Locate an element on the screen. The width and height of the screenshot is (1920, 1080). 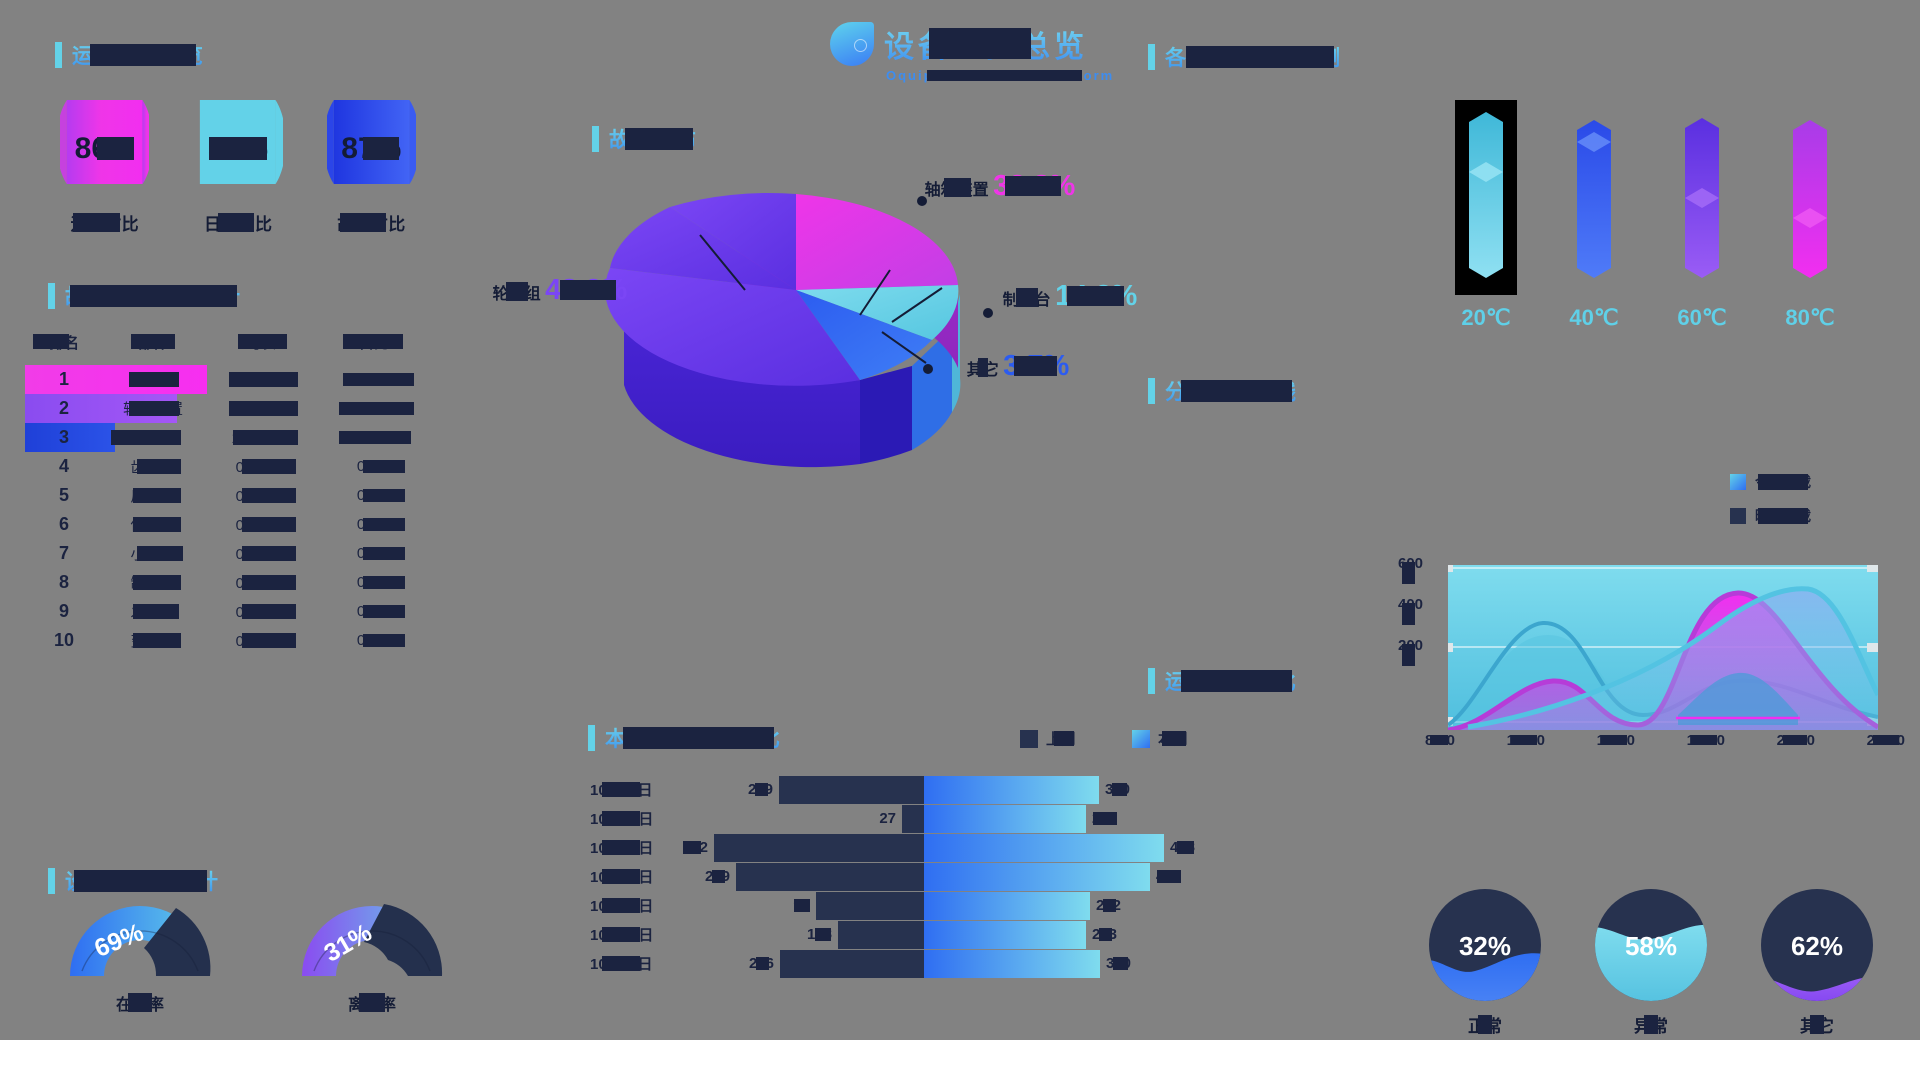
liquid-ball-blue: 32% is located at coordinates (1485, 945).